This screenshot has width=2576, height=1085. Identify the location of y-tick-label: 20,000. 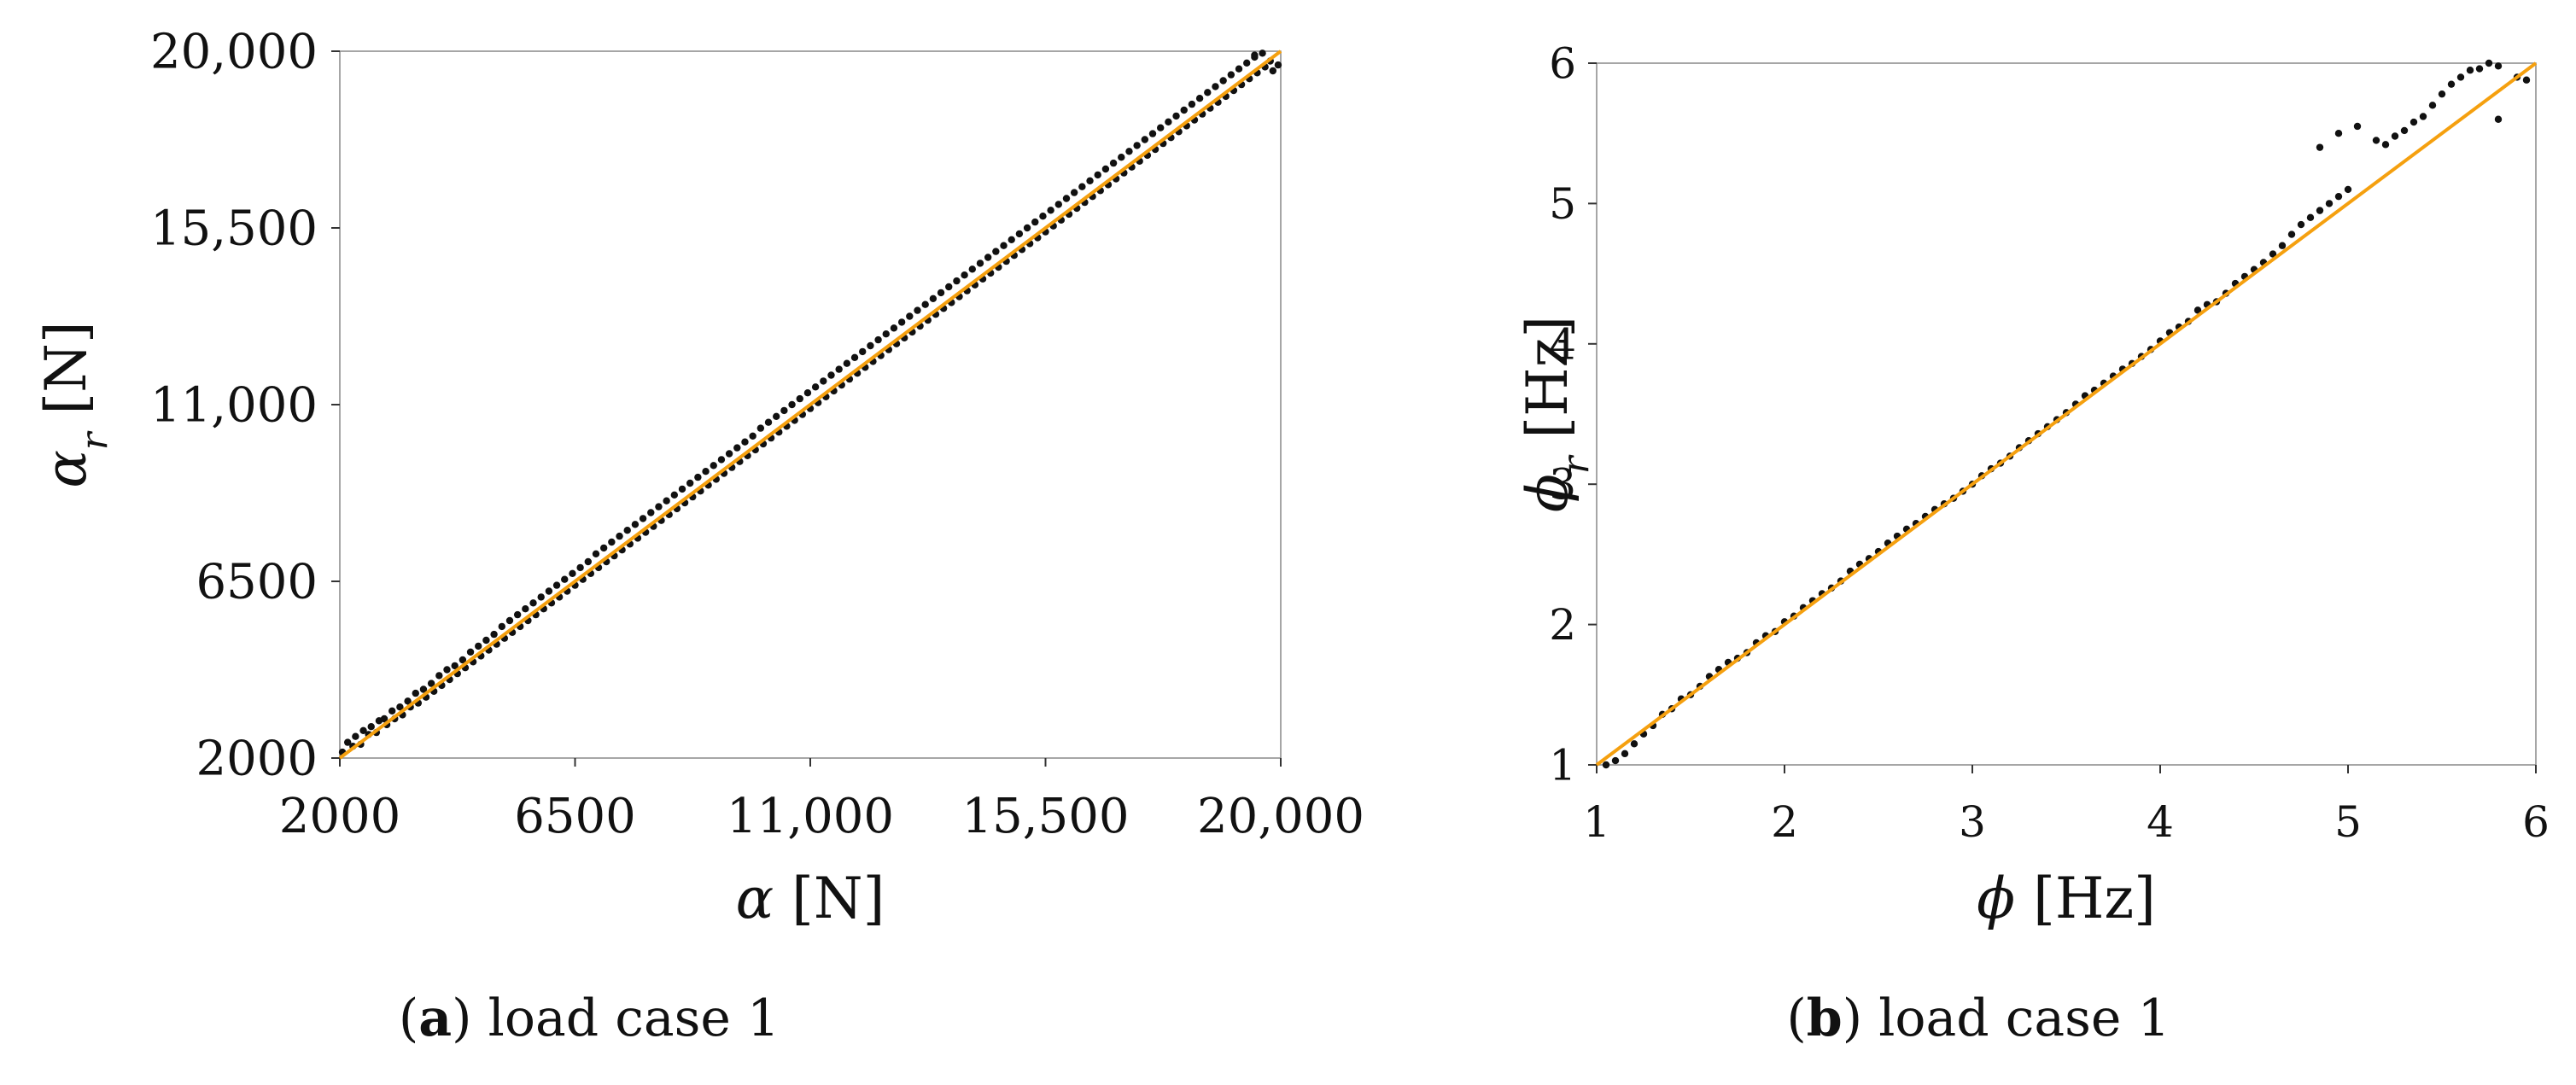
(234, 52).